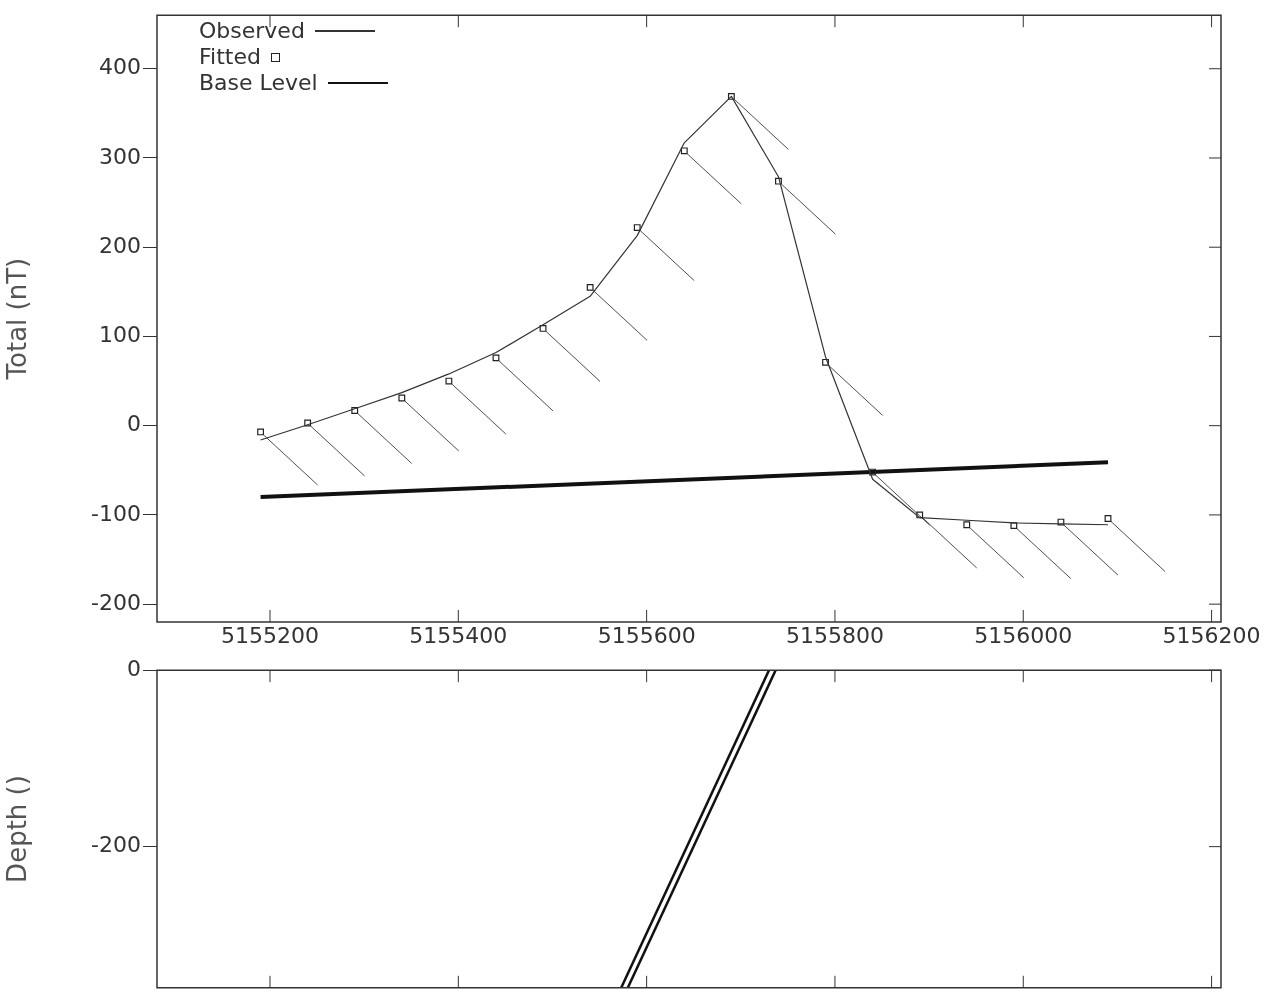 Image resolution: width=1271 pixels, height=1003 pixels. Describe the element at coordinates (120, 156) in the screenshot. I see `y-tick-label: 300` at that location.